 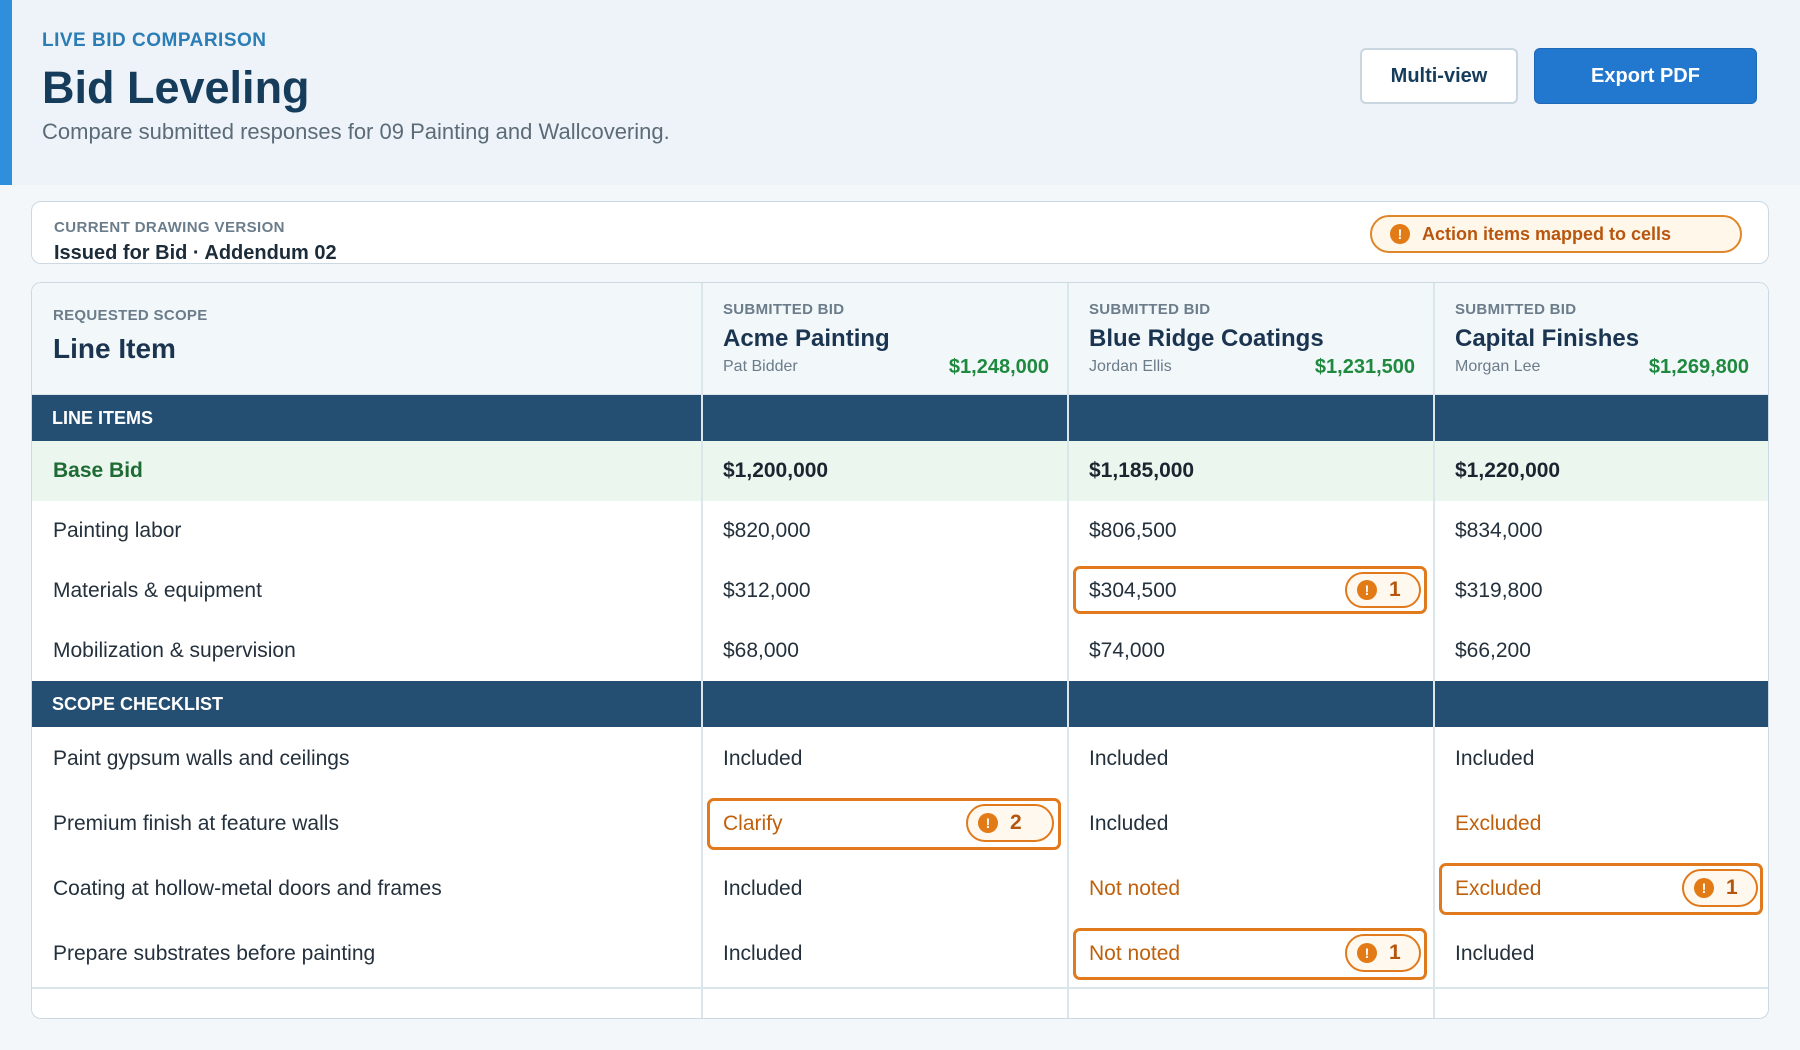 I want to click on cell-value: $312,000, so click(x=767, y=590).